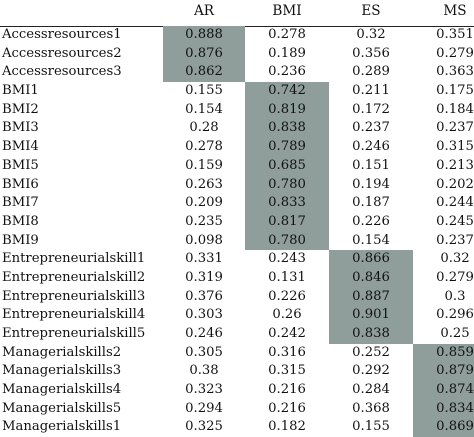 This screenshot has width=474, height=437. What do you see at coordinates (237, 13) in the screenshot?
I see `header-row: AR BMI ES MS` at bounding box center [237, 13].